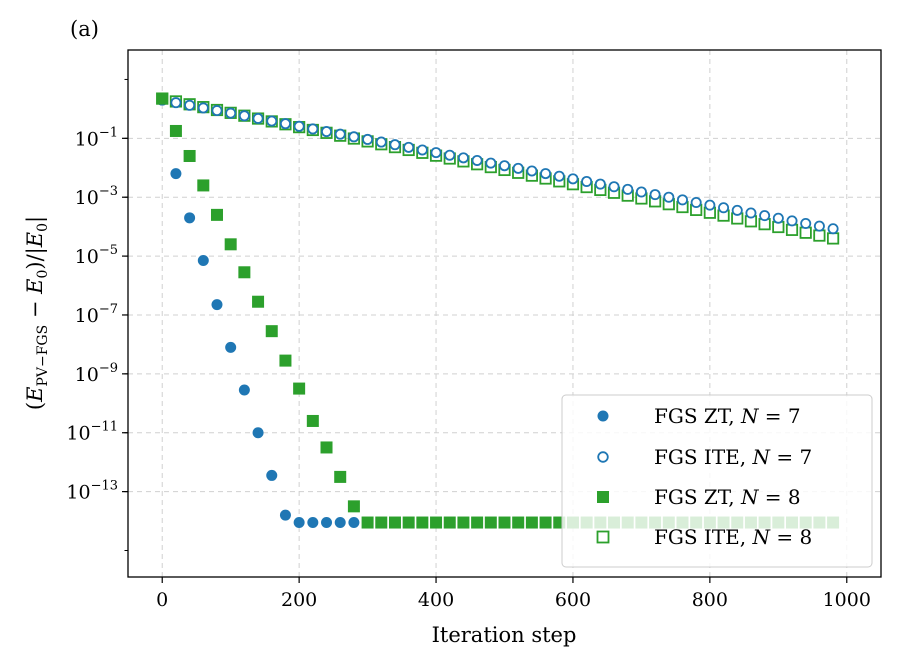  Describe the element at coordinates (96, 255) in the screenshot. I see `y-tick-label: 10⁻⁵` at that location.